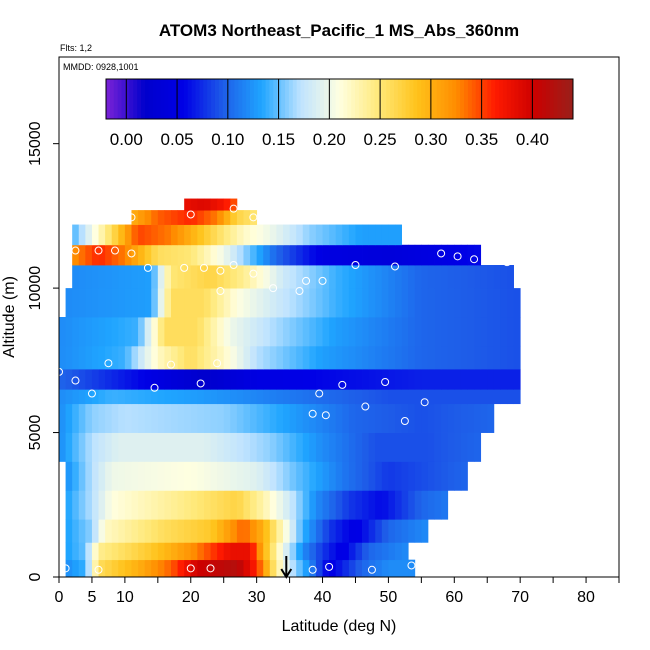  I want to click on colorbar-tick-label: 0.20, so click(329, 139).